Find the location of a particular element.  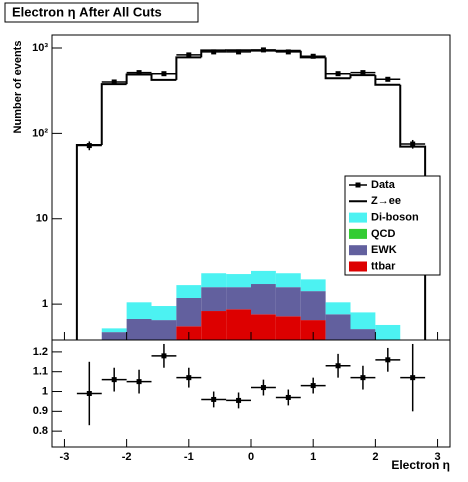

y-tick-label: 0.8 is located at coordinates (40, 431).